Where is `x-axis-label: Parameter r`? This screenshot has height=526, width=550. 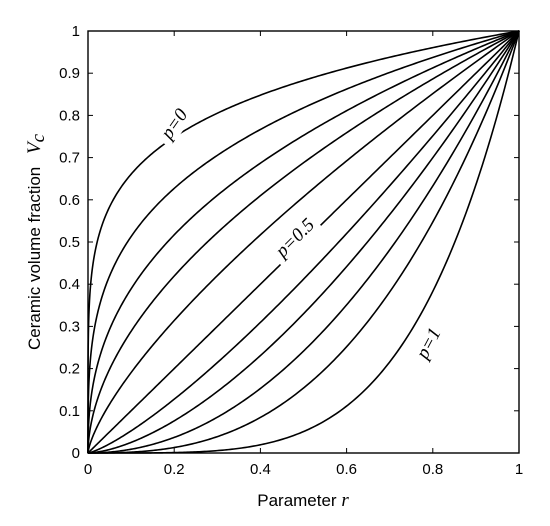 x-axis-label: Parameter r is located at coordinates (303, 500).